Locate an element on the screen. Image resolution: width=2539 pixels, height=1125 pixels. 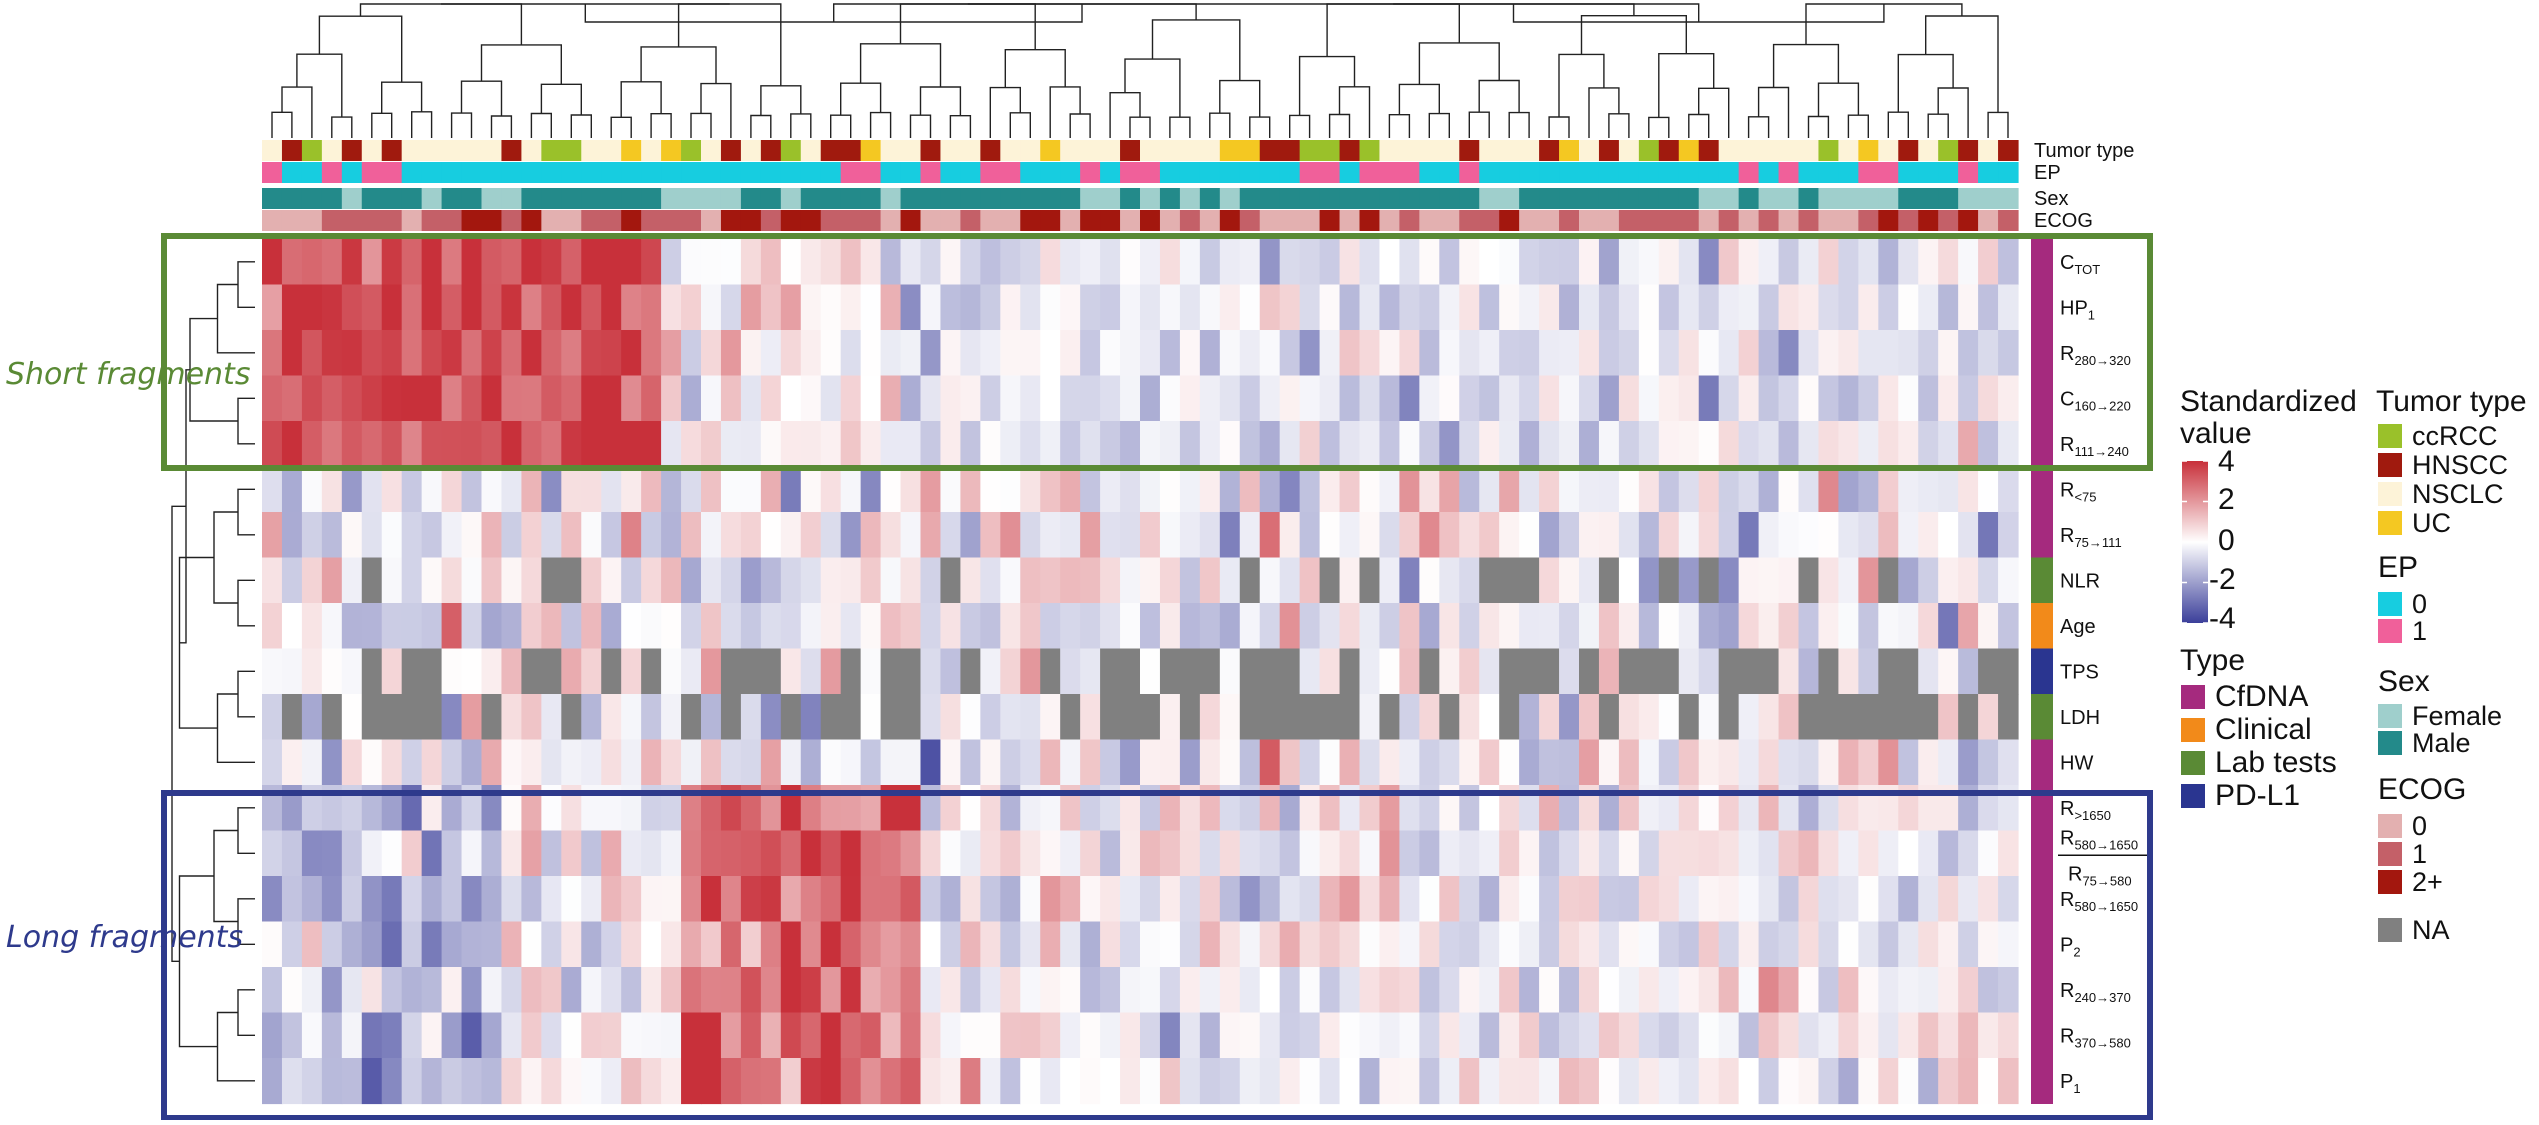
legend-item-lab-tests: Lab tests is located at coordinates (2259, 763).